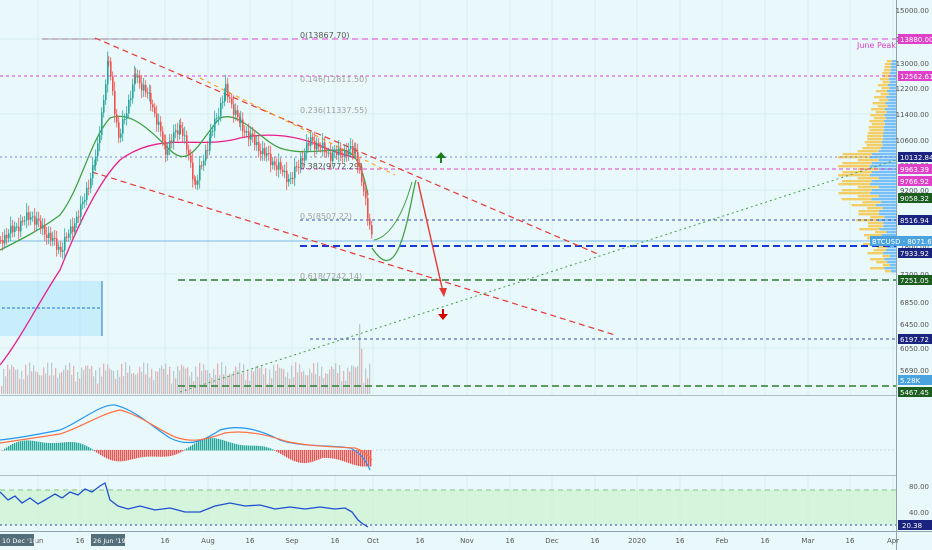 The width and height of the screenshot is (932, 550). What do you see at coordinates (912, 89) in the screenshot?
I see `y-tick-label: 12200.00` at bounding box center [912, 89].